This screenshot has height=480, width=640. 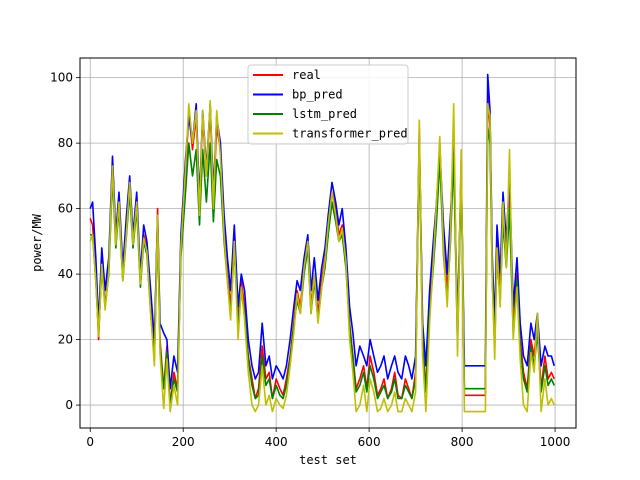 What do you see at coordinates (328, 460) in the screenshot?
I see `x-axis-label: test set` at bounding box center [328, 460].